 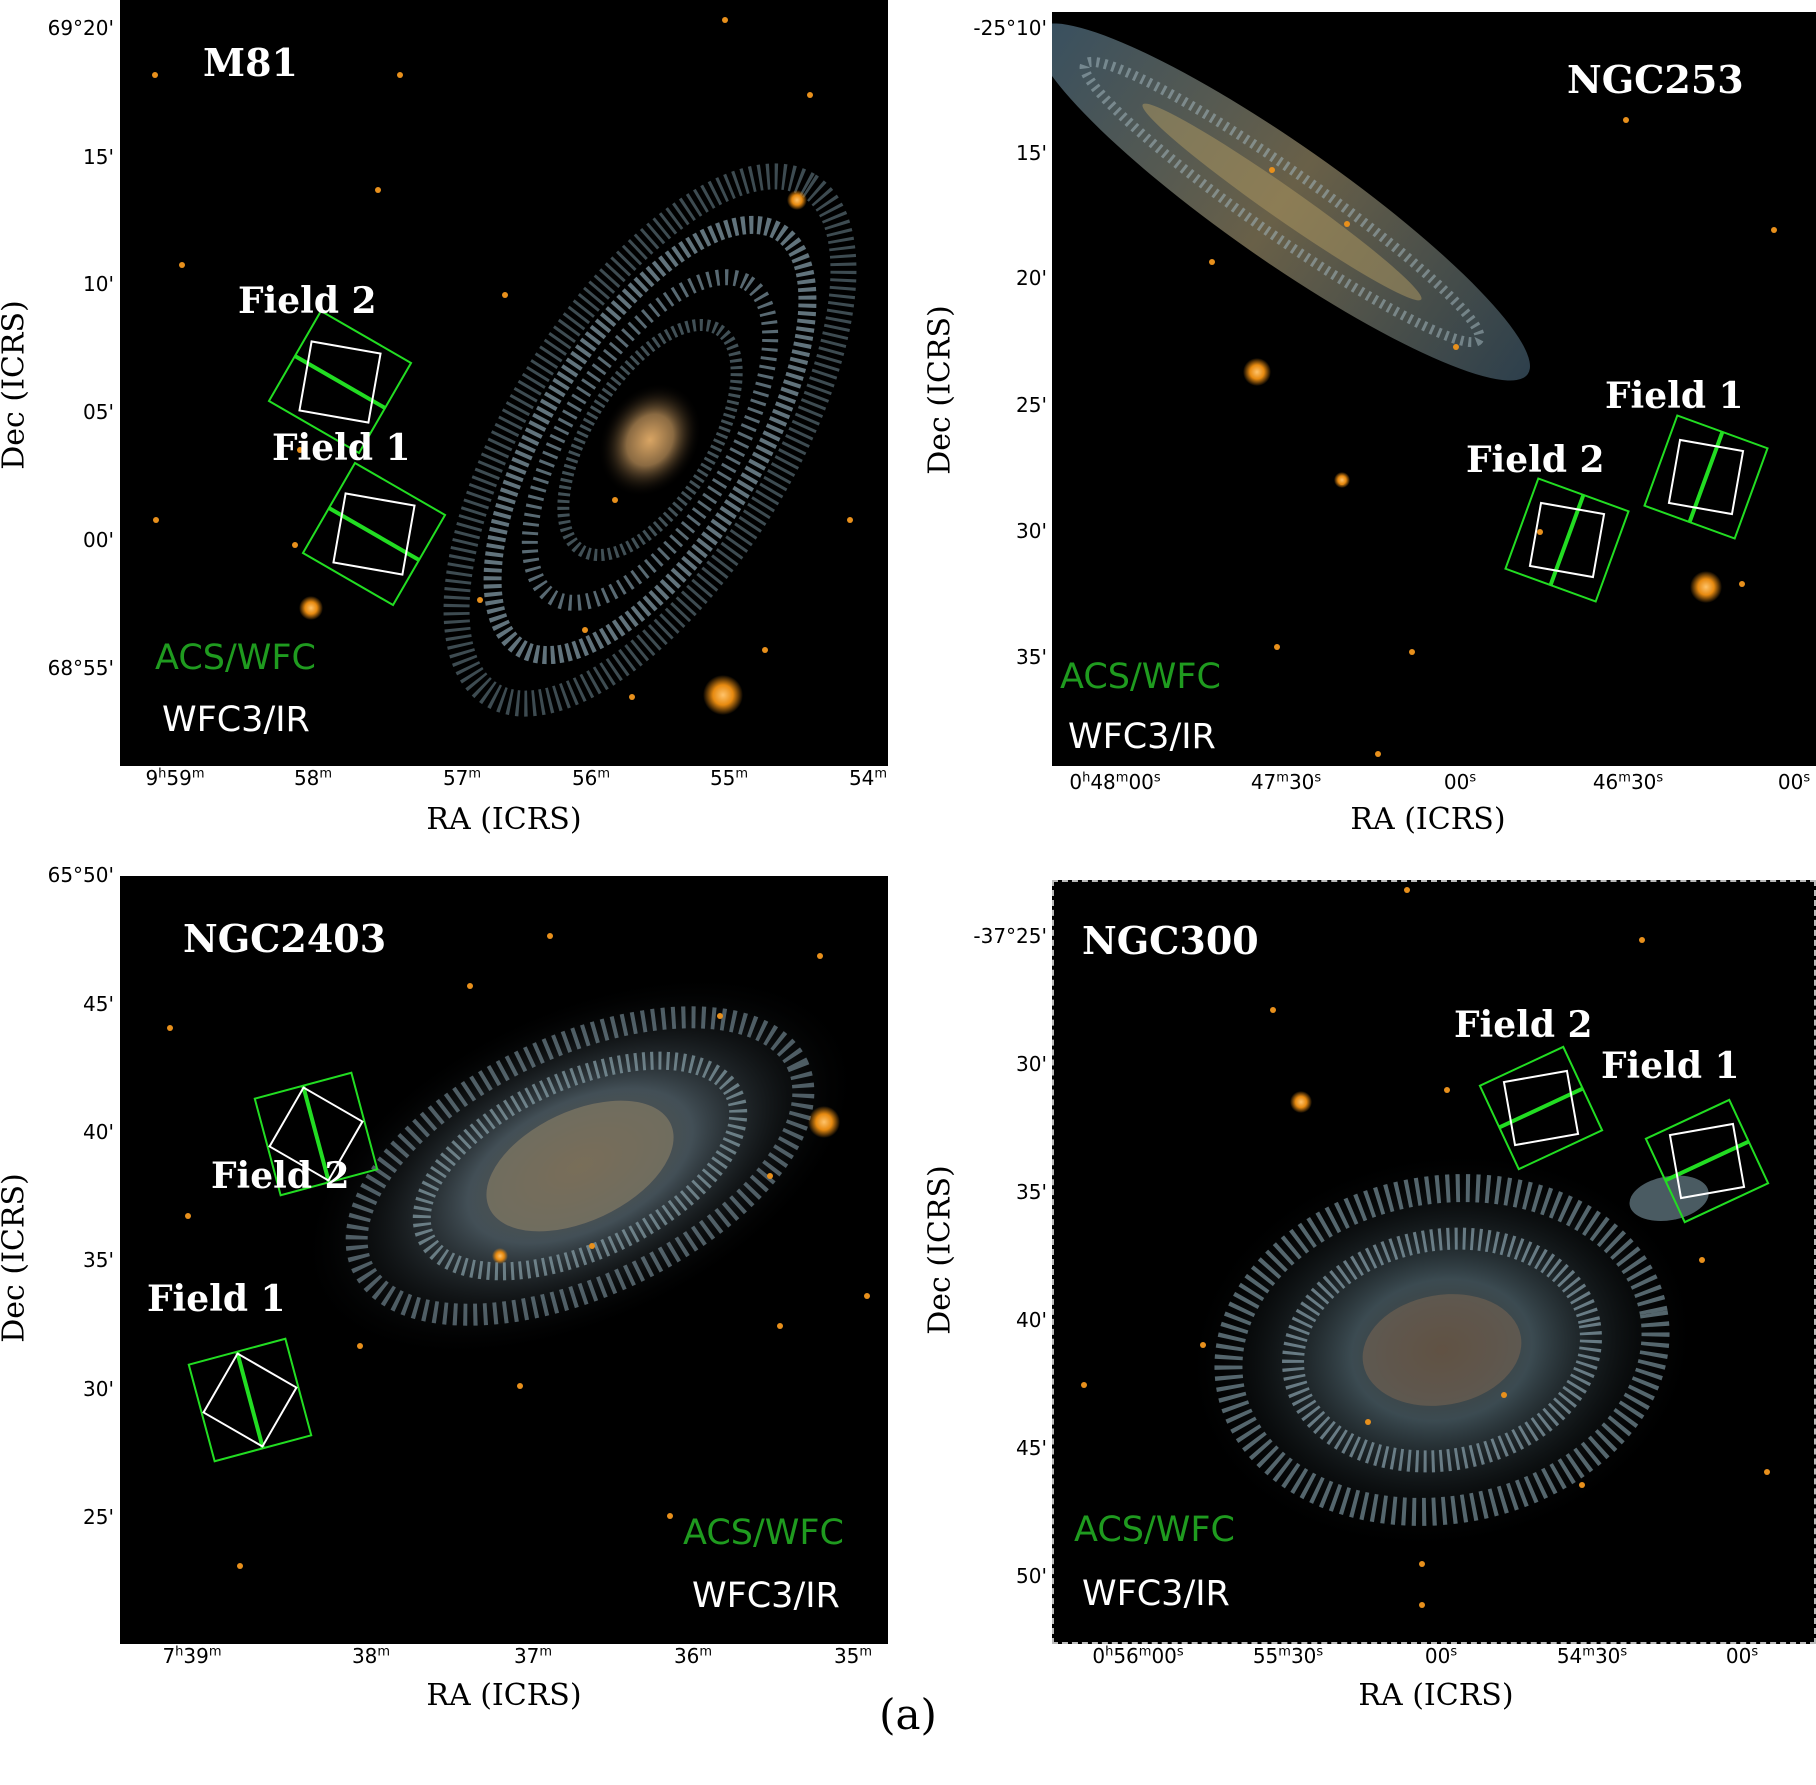 I want to click on ngc253-stars, so click(x=1493, y=437).